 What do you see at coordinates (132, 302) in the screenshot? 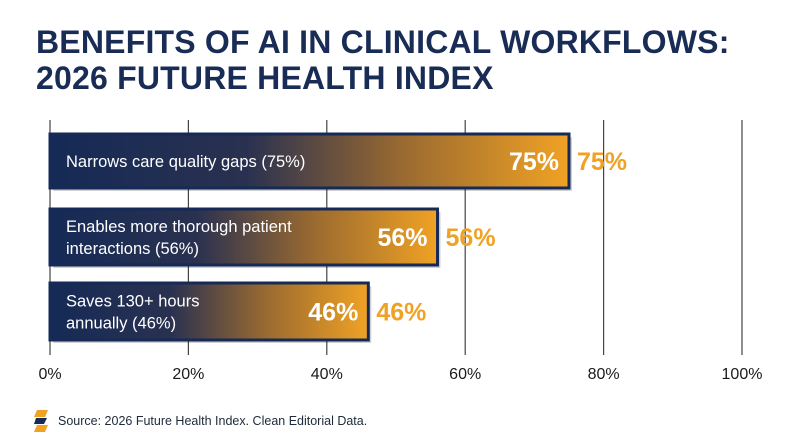
I see `bar-category-label: Saves 130+ hours` at bounding box center [132, 302].